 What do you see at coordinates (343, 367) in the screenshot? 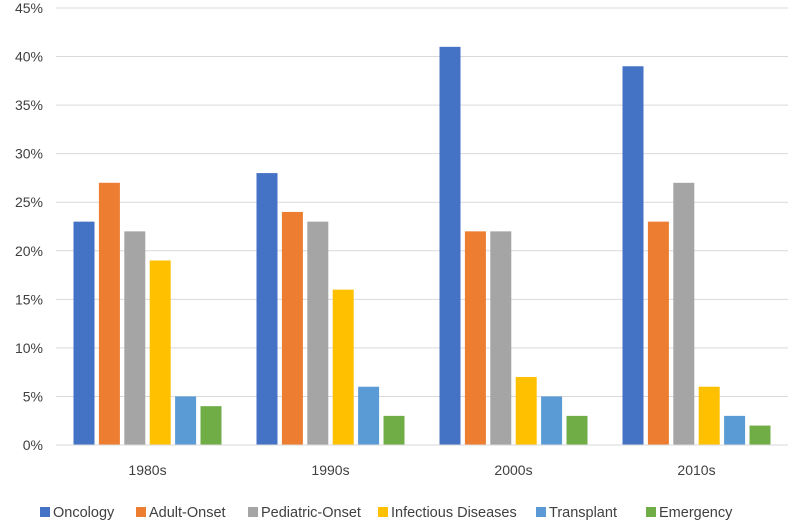
I see `bar-infectious-diseases-1990s` at bounding box center [343, 367].